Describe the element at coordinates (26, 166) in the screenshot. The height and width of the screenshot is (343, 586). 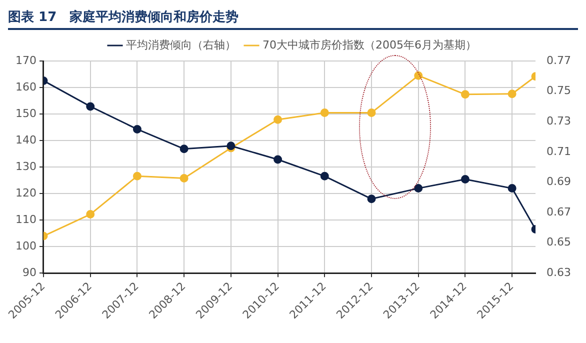
I see `y-tick-label: 130` at that location.